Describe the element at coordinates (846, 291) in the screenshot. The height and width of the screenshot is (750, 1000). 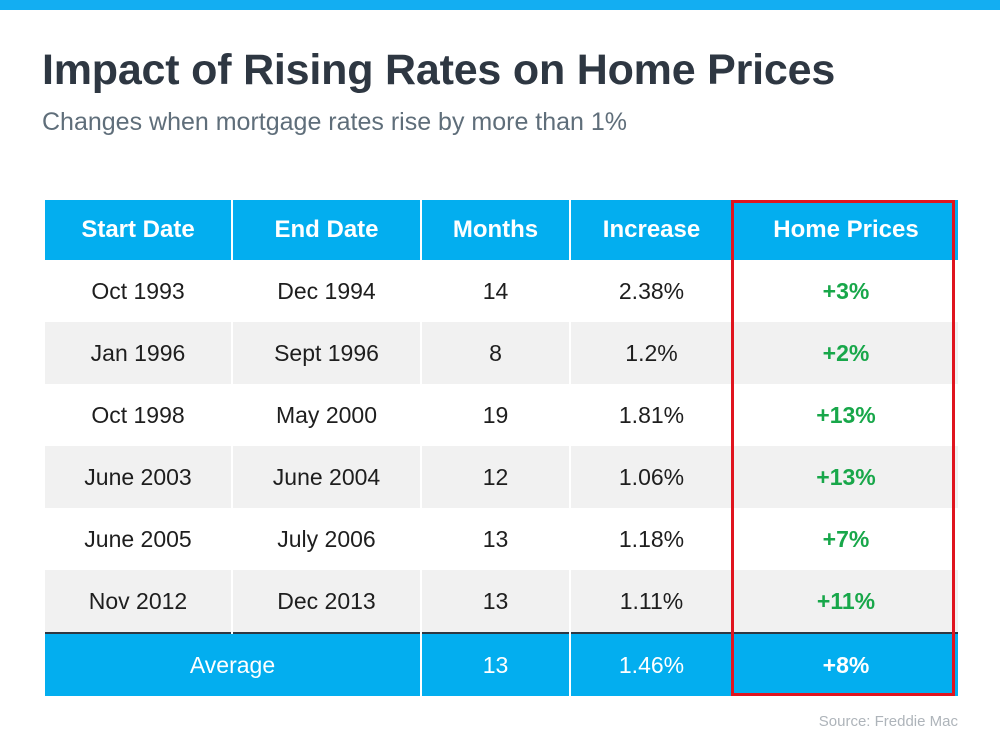
I see `home-price-cell: +3%` at that location.